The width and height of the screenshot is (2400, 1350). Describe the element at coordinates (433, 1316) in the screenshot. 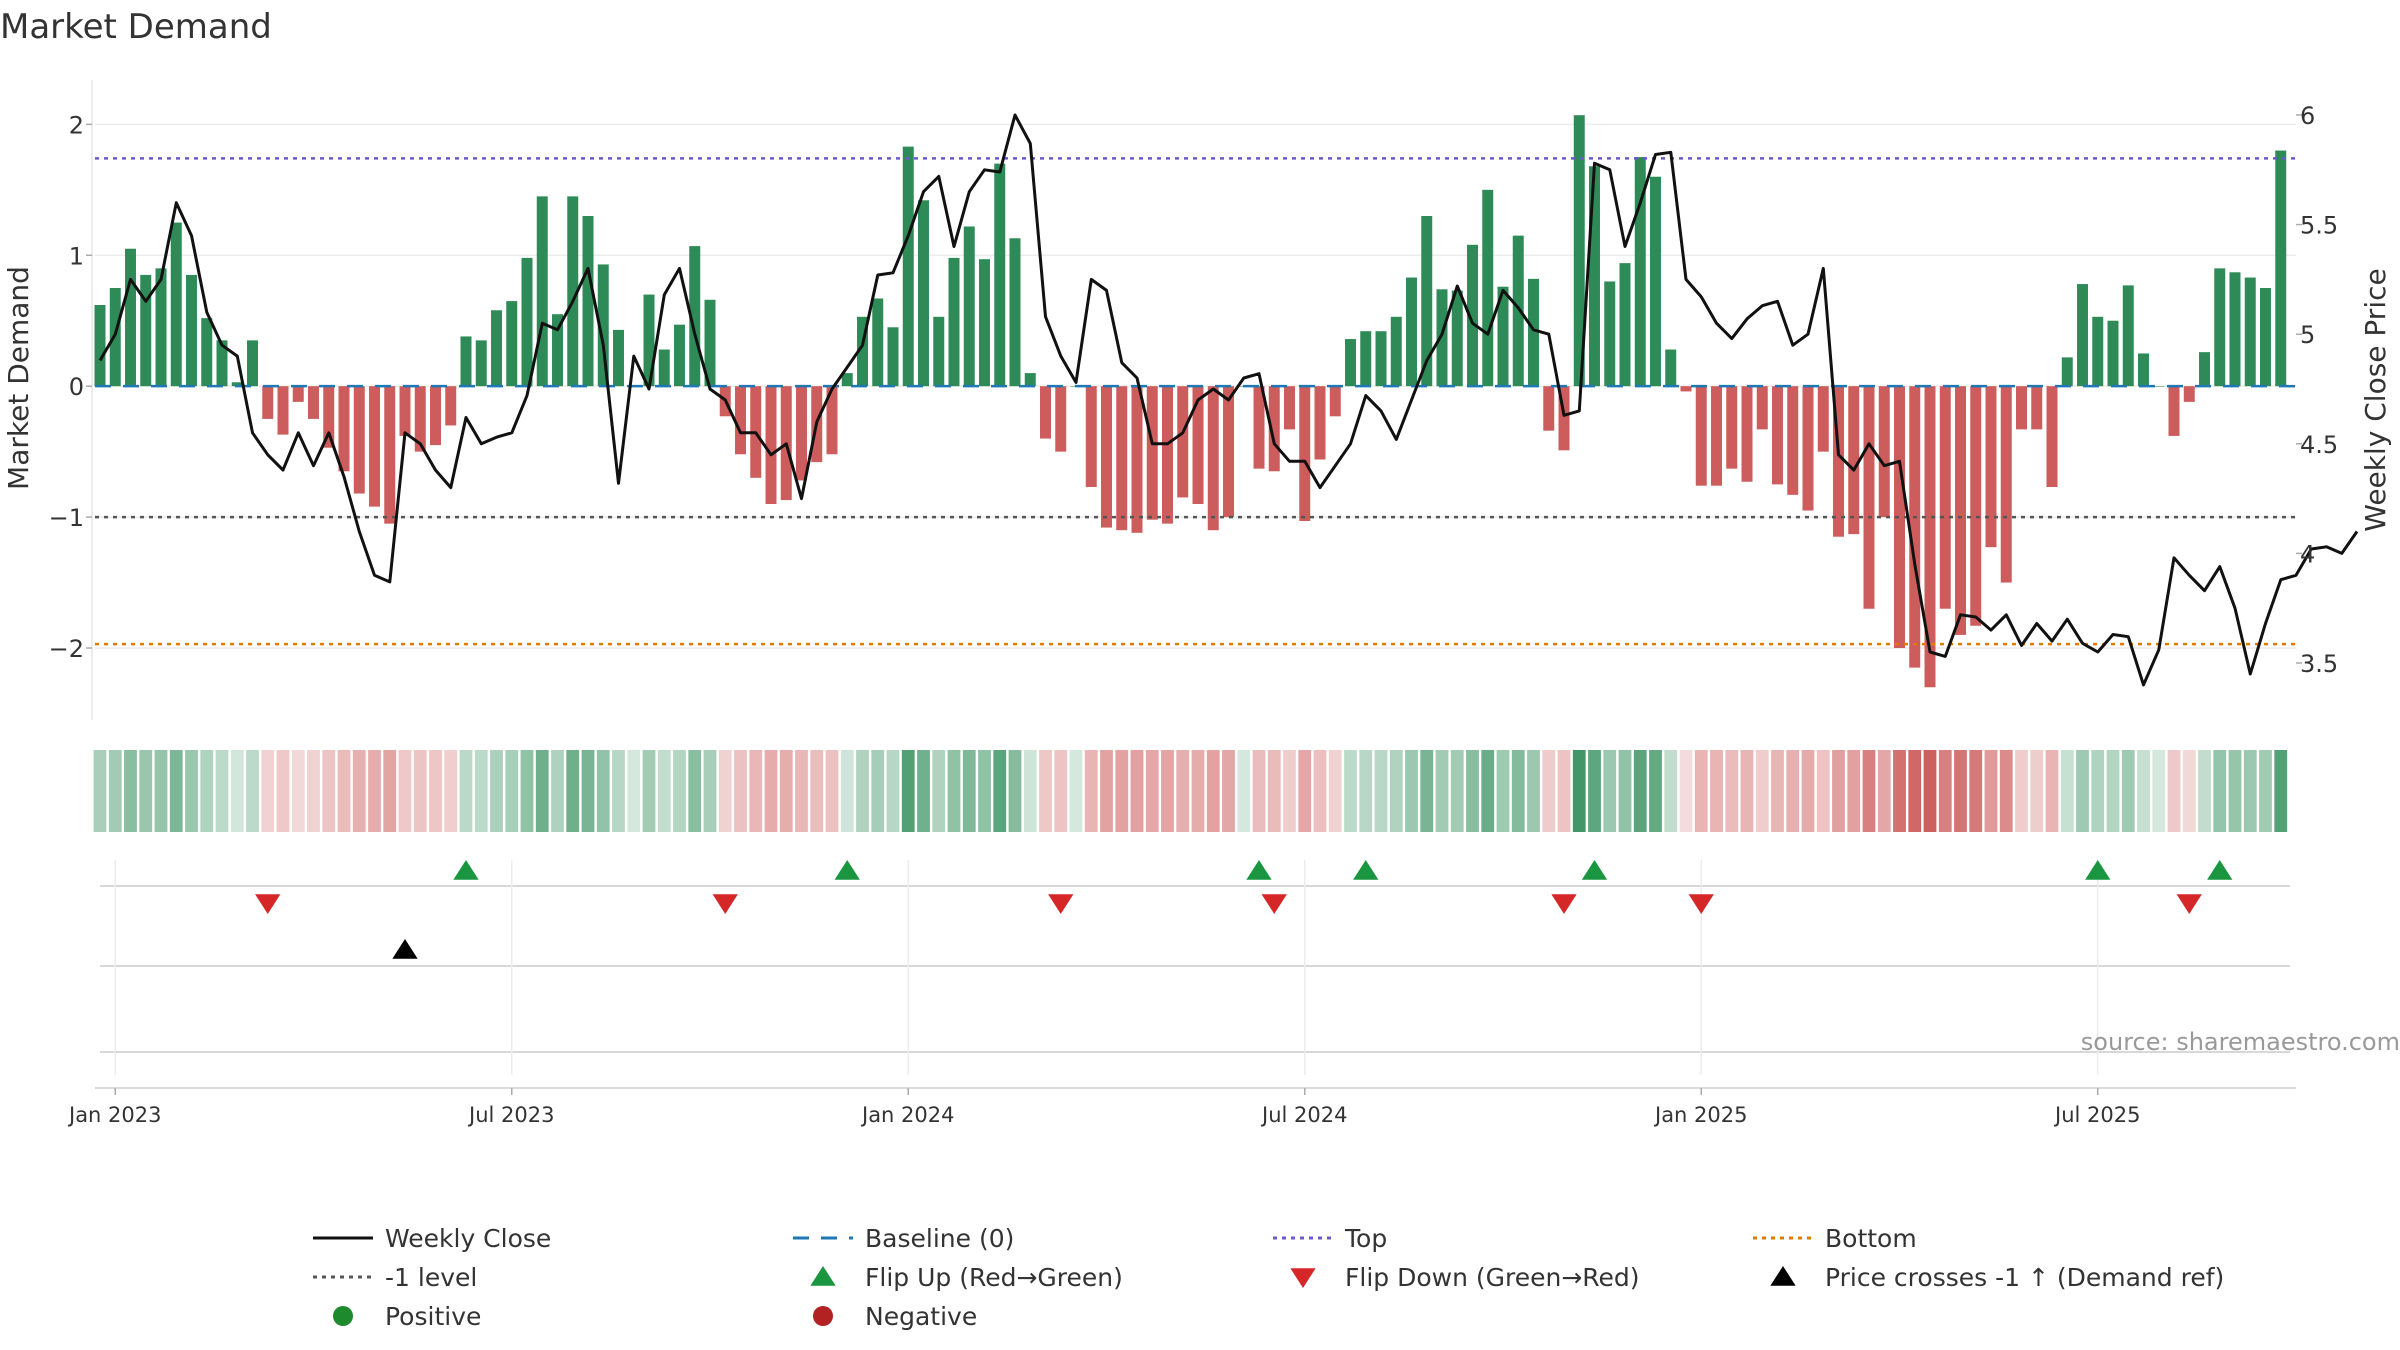

I see `legend-label: Positive` at that location.